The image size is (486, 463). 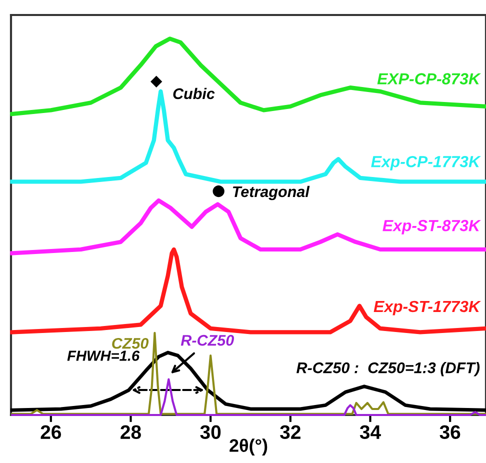 What do you see at coordinates (210, 432) in the screenshot?
I see `x-tick-label: 30` at bounding box center [210, 432].